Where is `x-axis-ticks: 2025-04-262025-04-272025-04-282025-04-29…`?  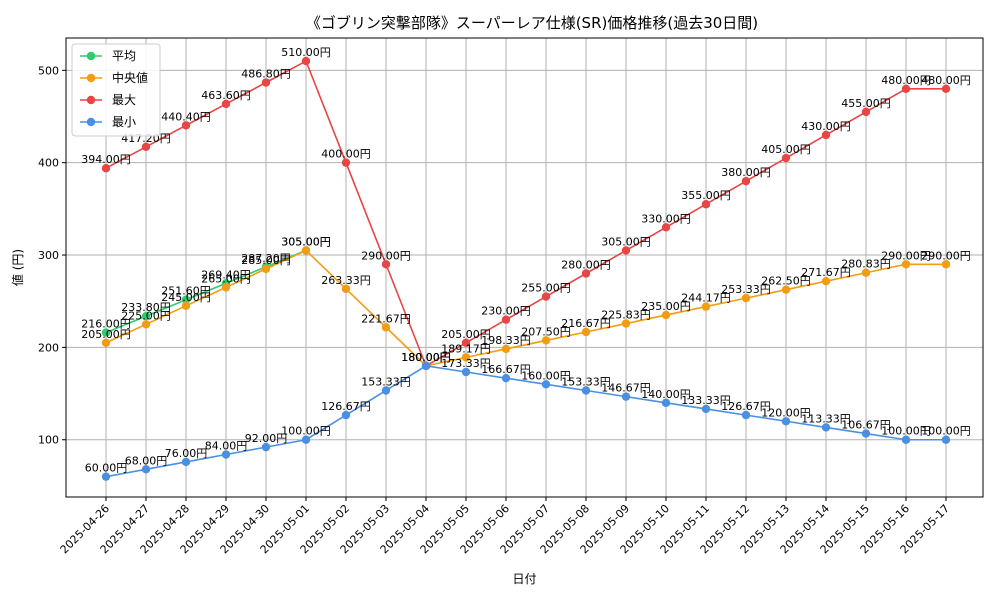
x-axis-ticks: 2025-04-262025-04-272025-04-282025-04-29… is located at coordinates (505, 526).